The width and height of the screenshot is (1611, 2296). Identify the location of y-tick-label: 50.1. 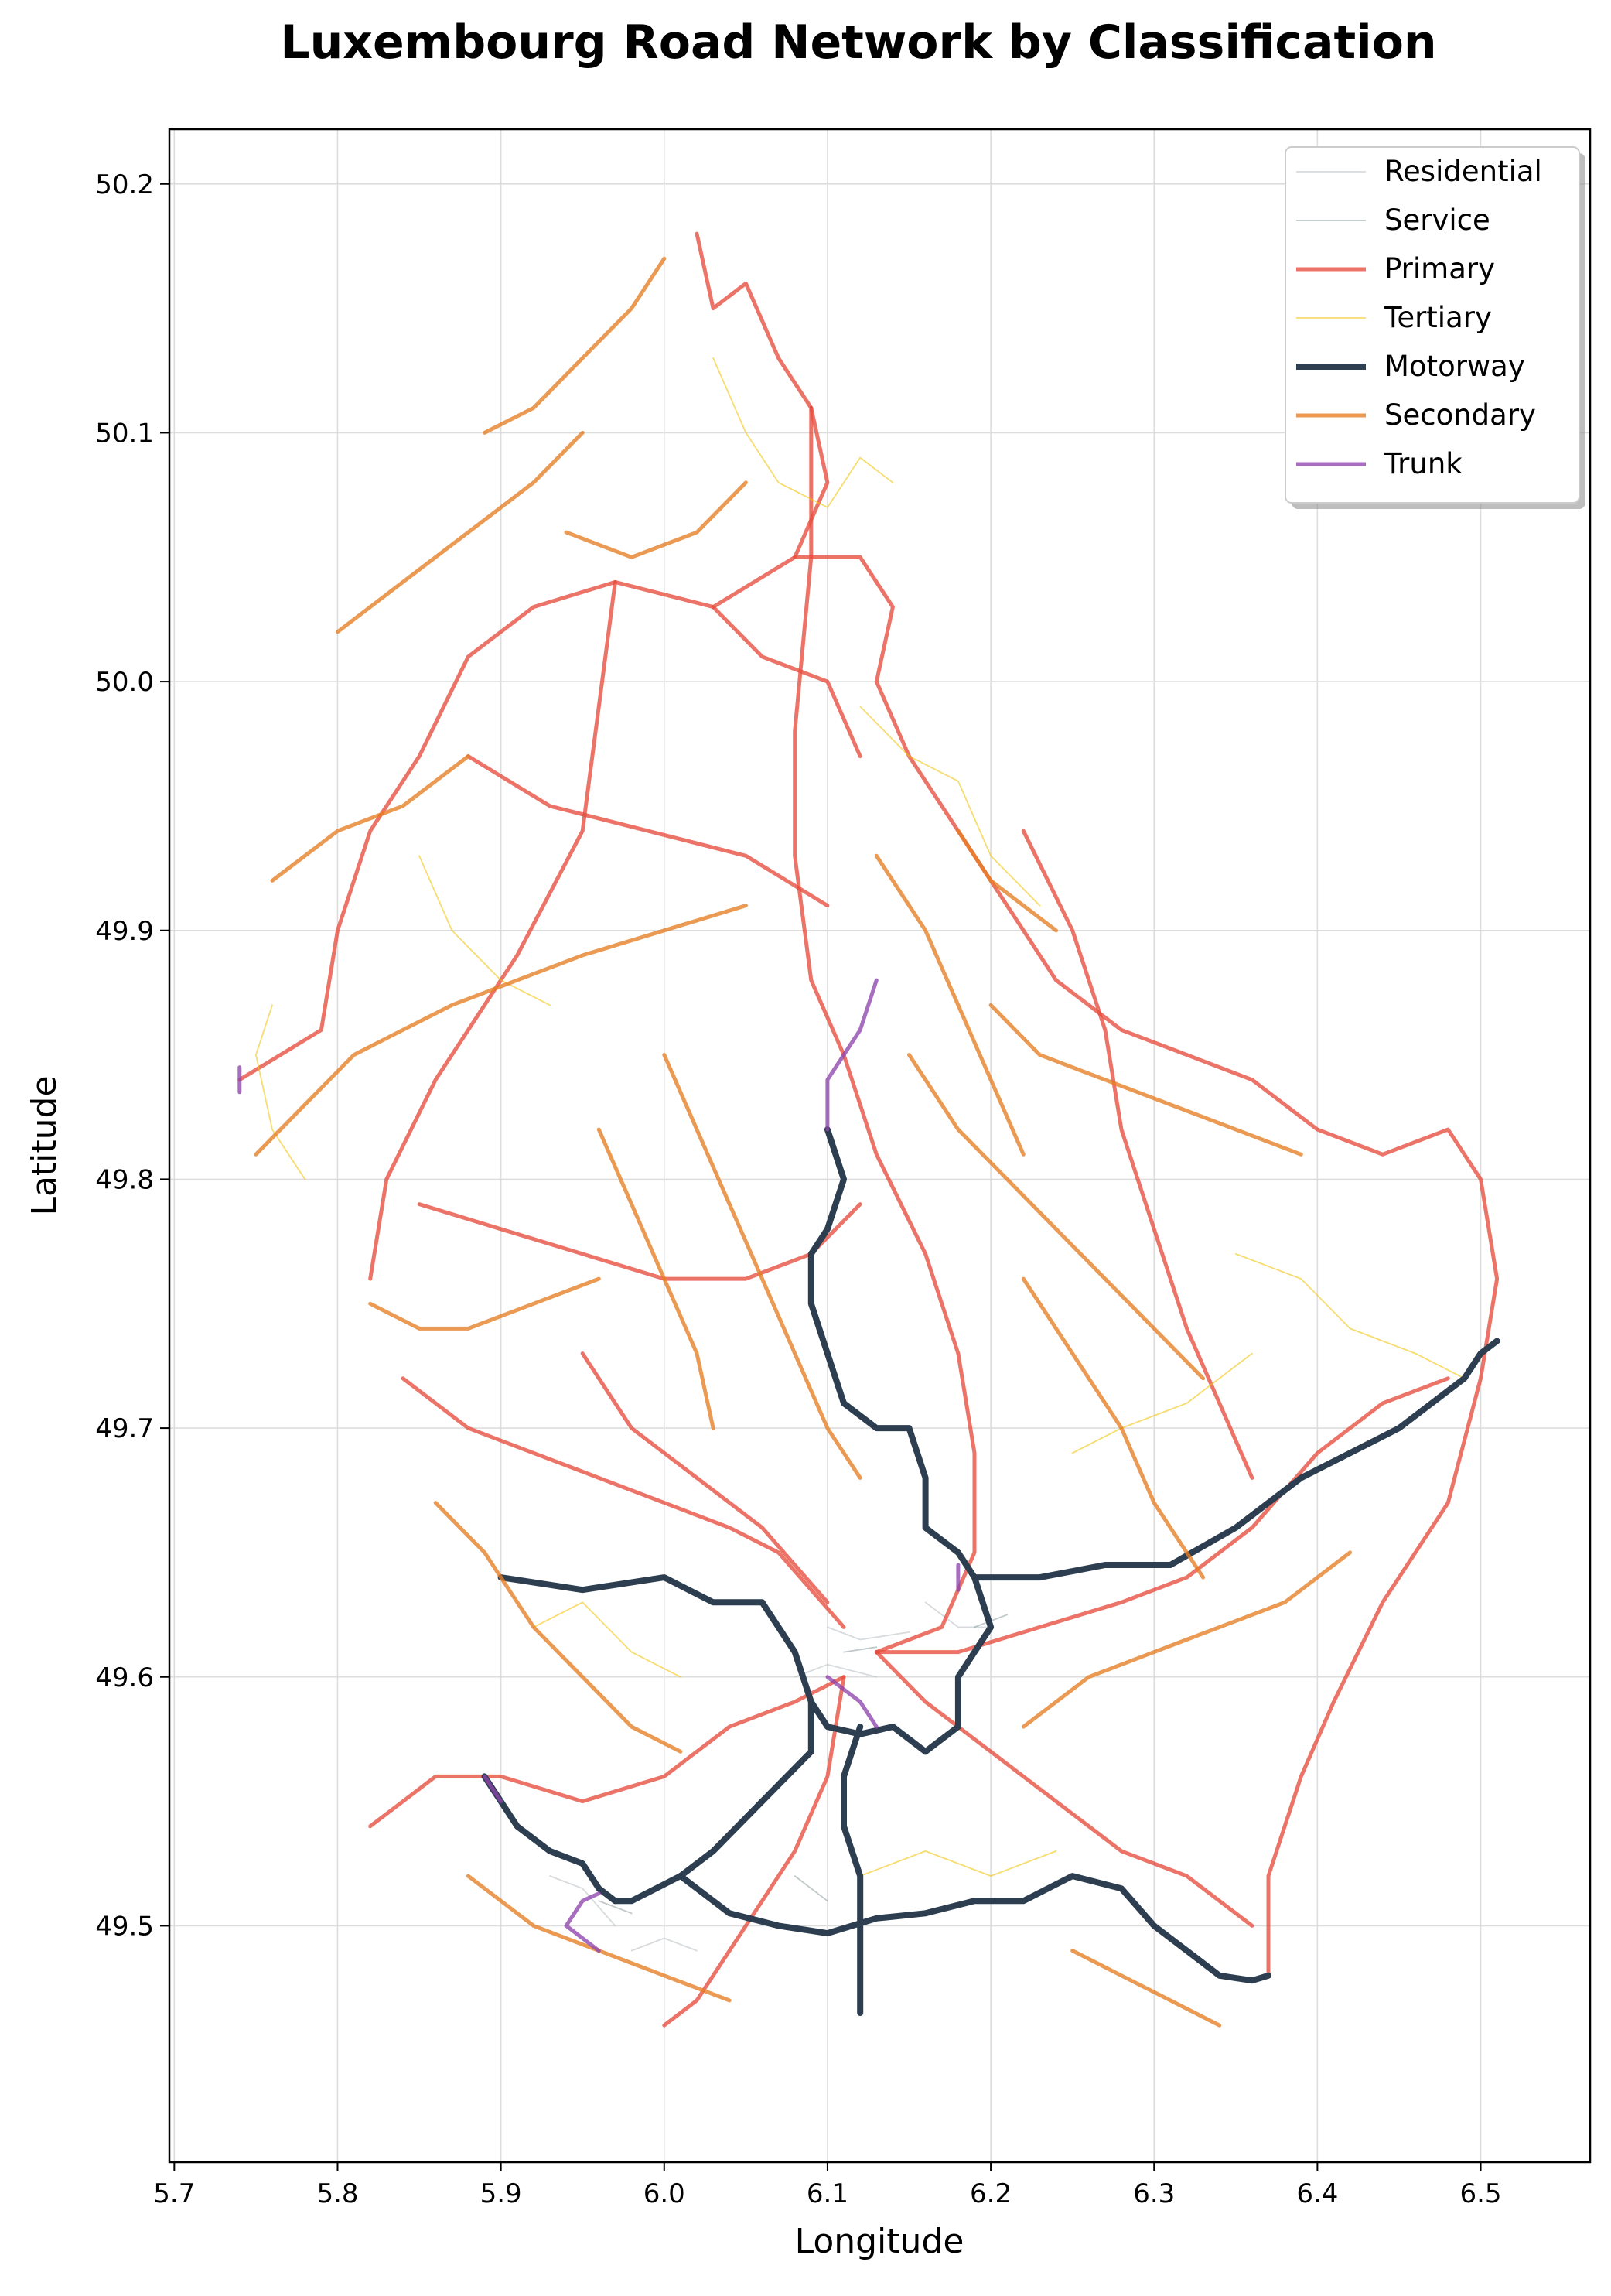
(124, 433).